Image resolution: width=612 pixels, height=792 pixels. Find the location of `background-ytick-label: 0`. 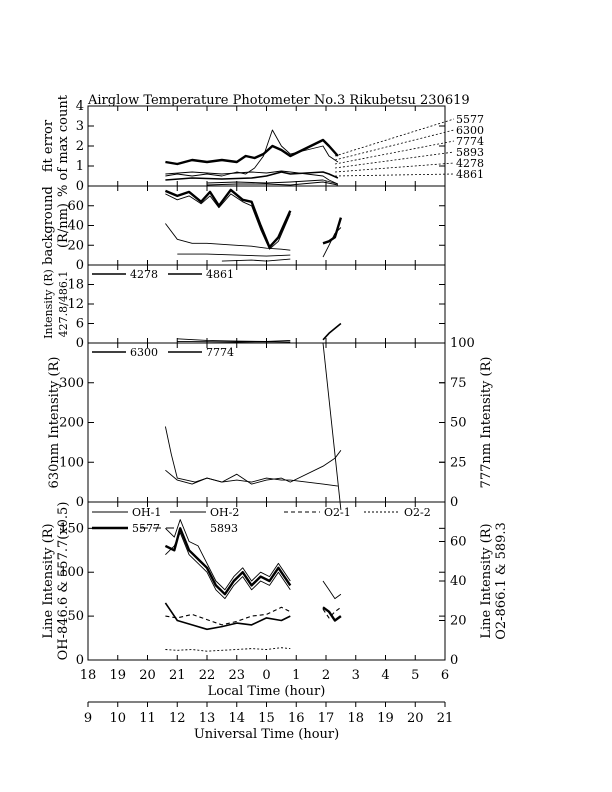

background-ytick-label: 0 is located at coordinates (80, 265).